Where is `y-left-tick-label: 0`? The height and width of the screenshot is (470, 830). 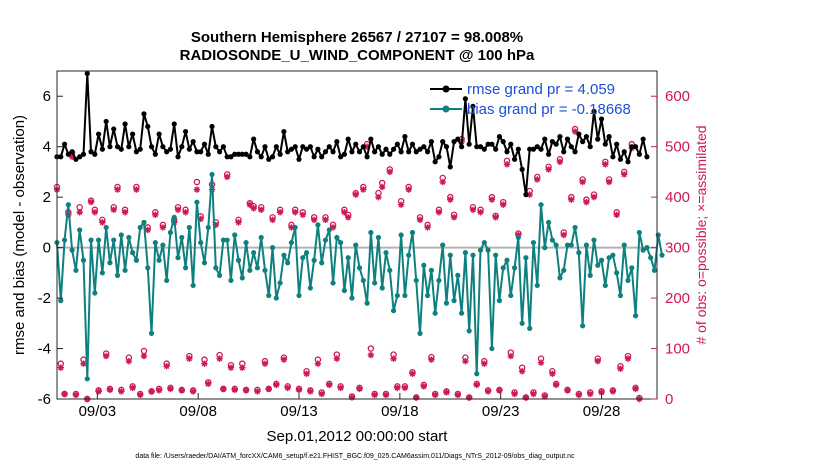 y-left-tick-label: 0 is located at coordinates (47, 248).